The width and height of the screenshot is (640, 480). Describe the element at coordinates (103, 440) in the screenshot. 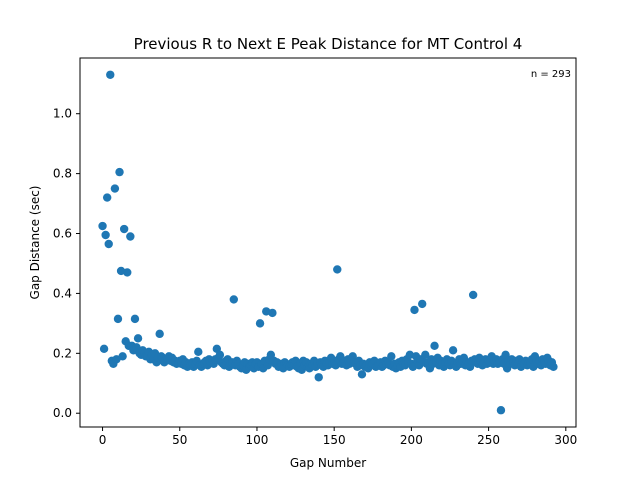

I see `x-tick-label: 0` at that location.